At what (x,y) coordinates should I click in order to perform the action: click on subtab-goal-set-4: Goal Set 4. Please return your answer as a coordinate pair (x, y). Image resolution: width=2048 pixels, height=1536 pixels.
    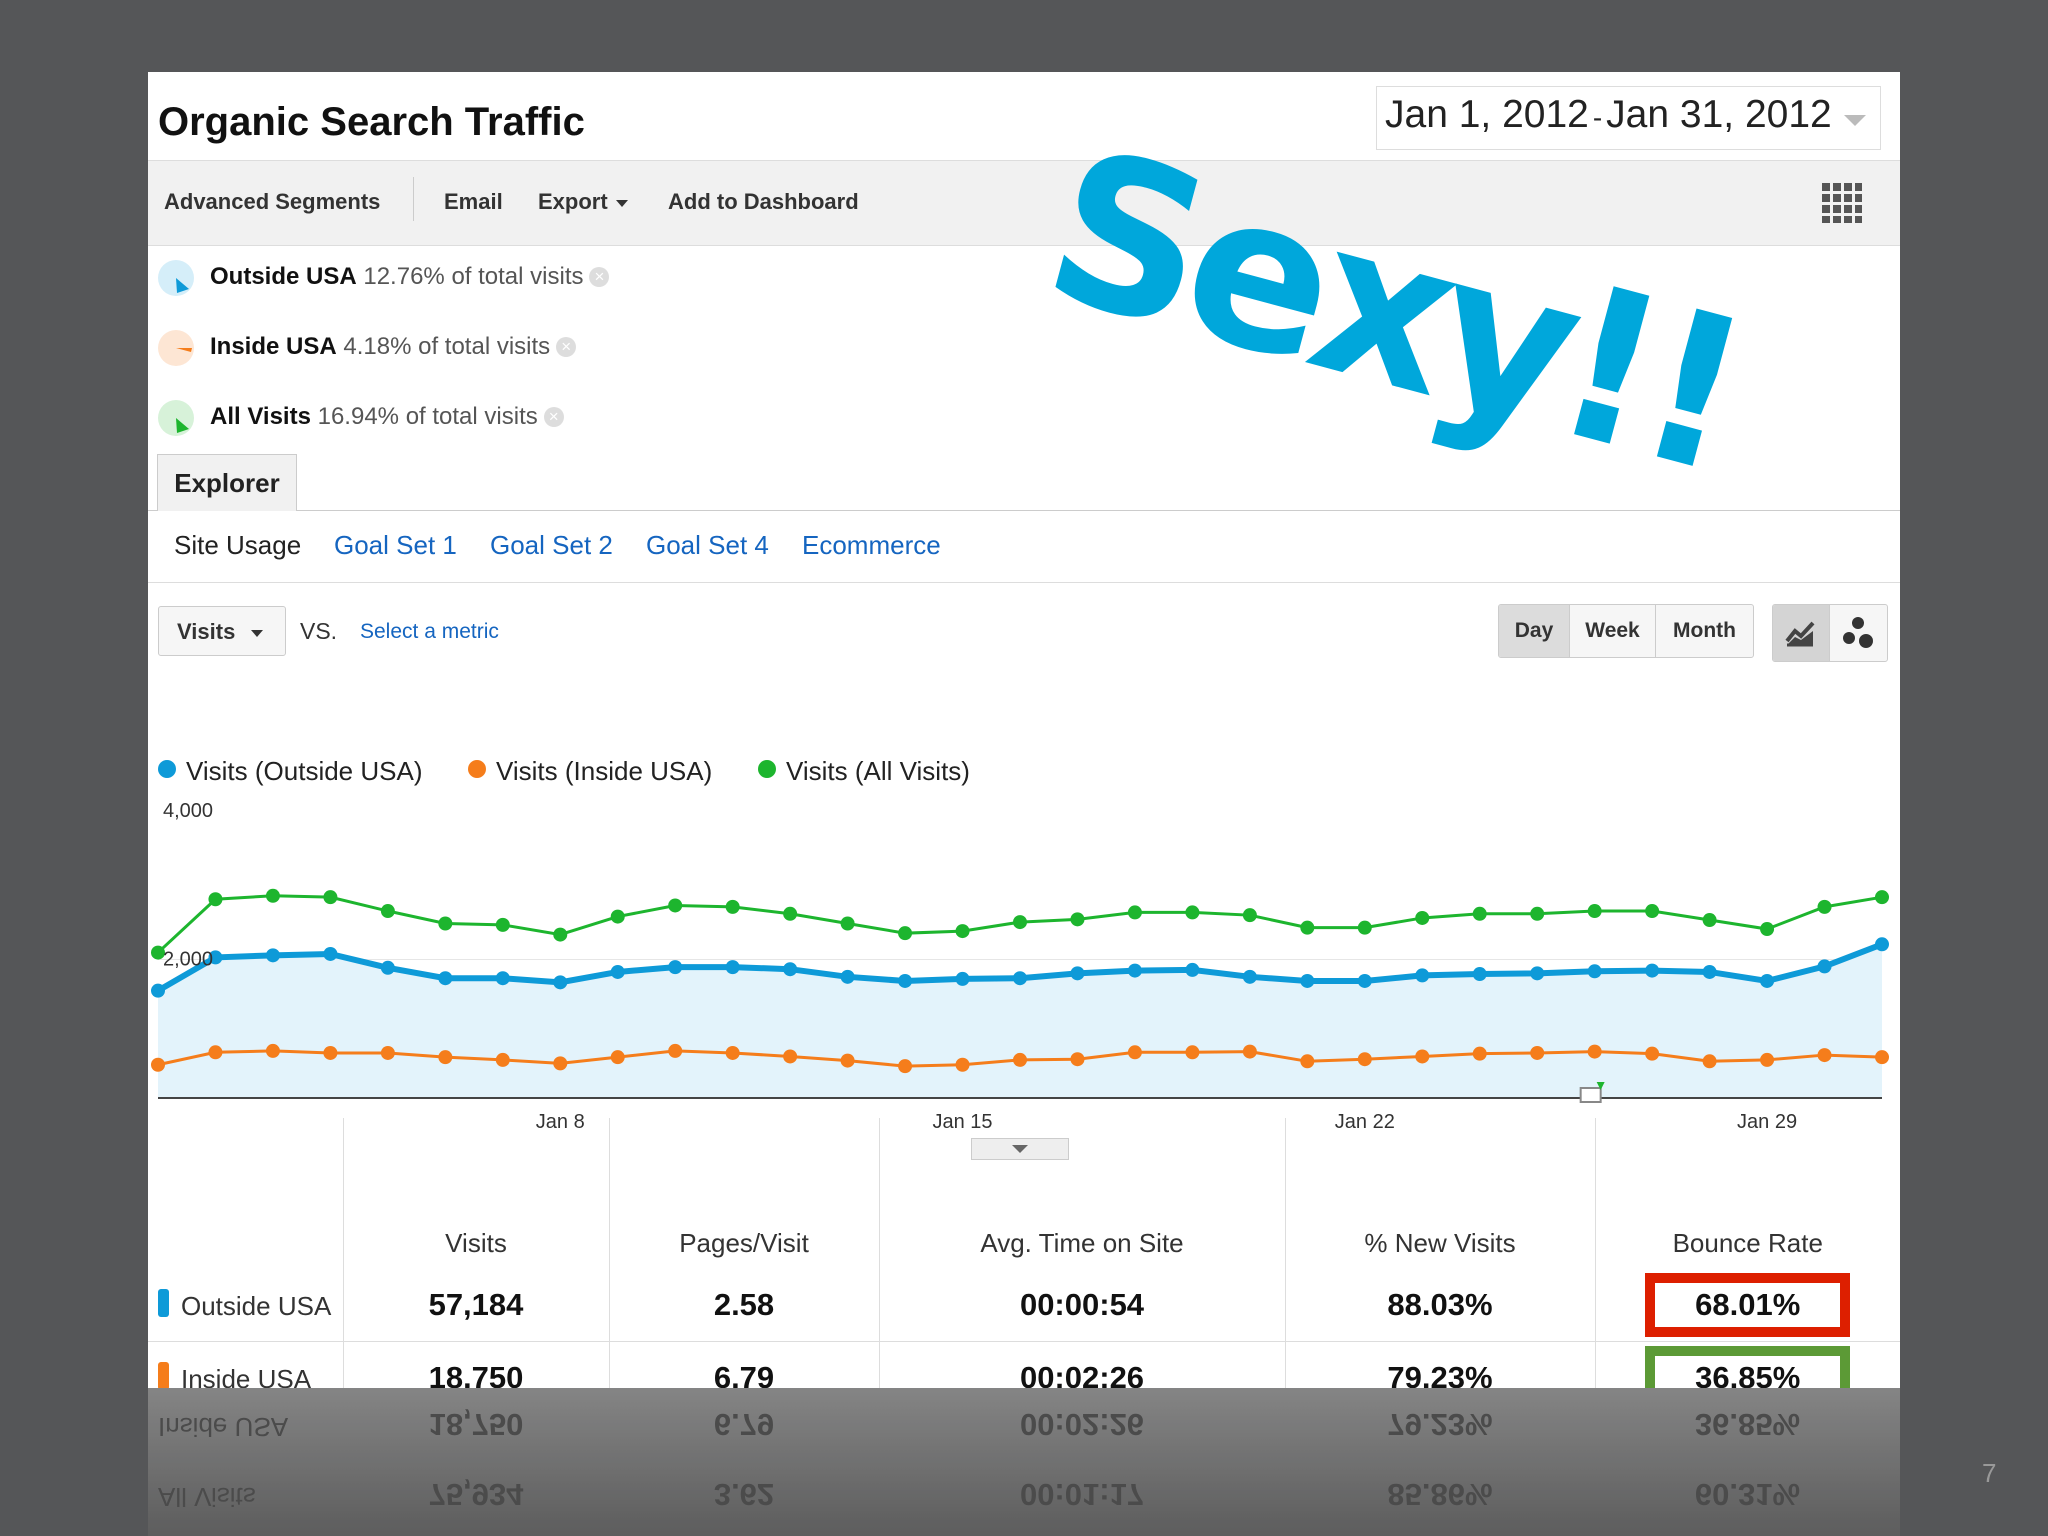
    Looking at the image, I should click on (707, 545).